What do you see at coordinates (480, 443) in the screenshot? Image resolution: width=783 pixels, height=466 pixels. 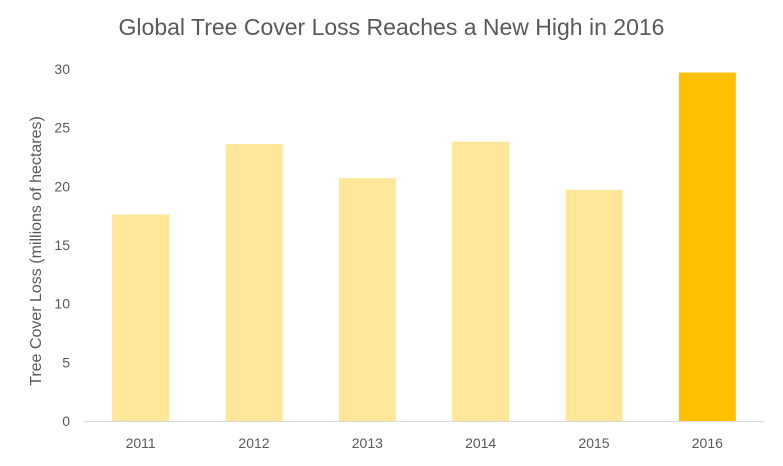 I see `x-tick-label: 2014` at bounding box center [480, 443].